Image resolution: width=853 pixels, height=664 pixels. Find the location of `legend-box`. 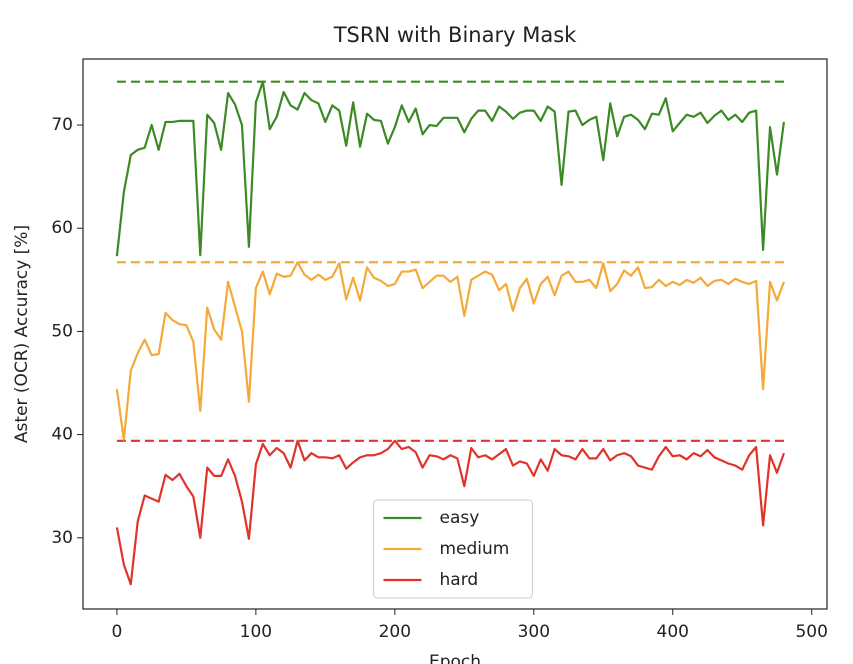

legend-box is located at coordinates (453, 549).